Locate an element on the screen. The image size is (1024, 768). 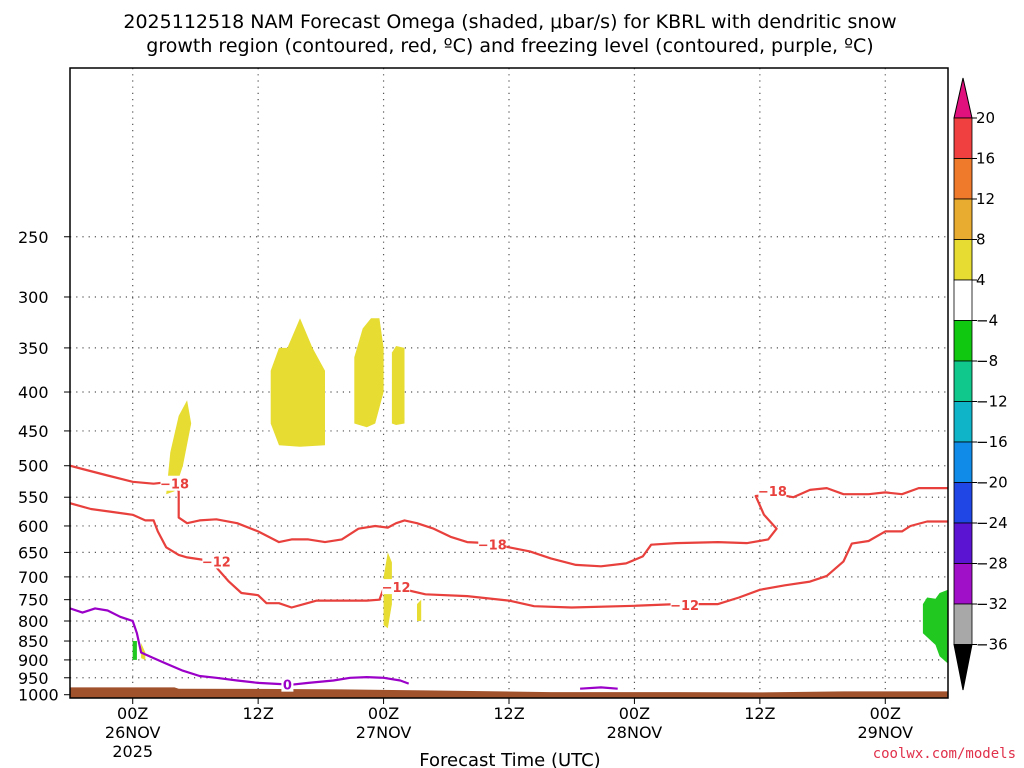
colorbar-tick-label: 8 is located at coordinates (981, 240).